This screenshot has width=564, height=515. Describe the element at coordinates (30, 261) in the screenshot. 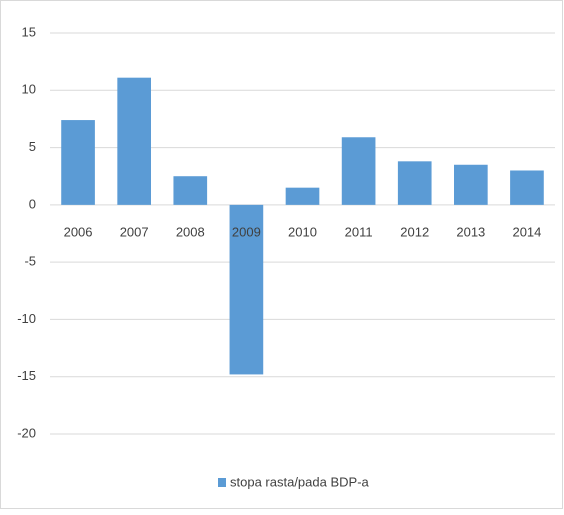

I see `y-tick-label: -5` at that location.